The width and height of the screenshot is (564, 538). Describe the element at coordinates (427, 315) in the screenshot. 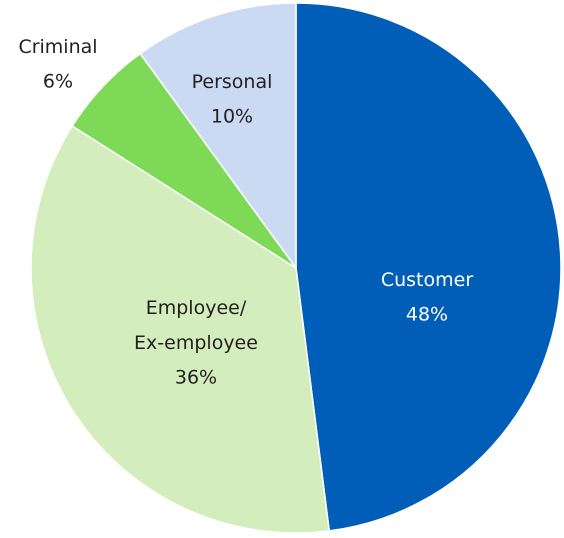

I see `slice-value-label: 48%` at that location.